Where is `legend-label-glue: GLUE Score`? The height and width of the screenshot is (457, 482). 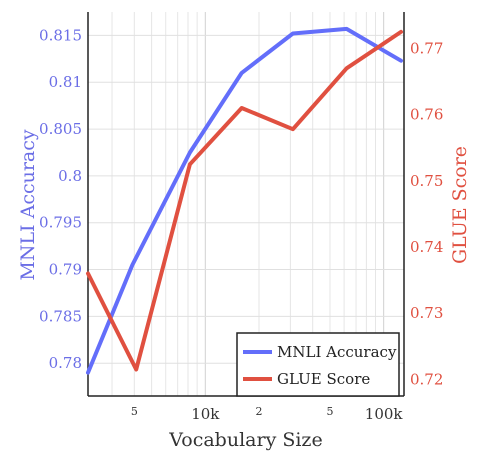 legend-label-glue: GLUE Score is located at coordinates (323, 379).